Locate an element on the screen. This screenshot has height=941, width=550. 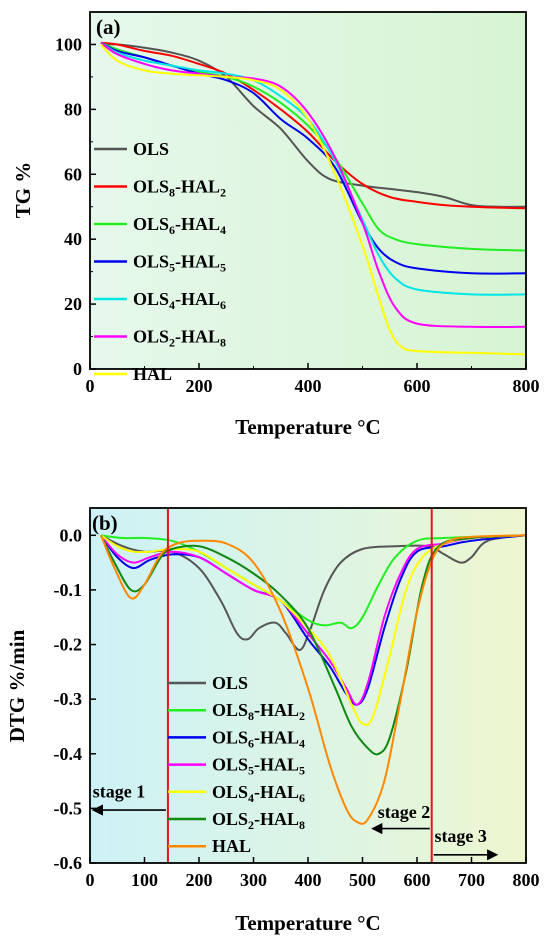
y-tick-label: 0 is located at coordinates (77, 369).